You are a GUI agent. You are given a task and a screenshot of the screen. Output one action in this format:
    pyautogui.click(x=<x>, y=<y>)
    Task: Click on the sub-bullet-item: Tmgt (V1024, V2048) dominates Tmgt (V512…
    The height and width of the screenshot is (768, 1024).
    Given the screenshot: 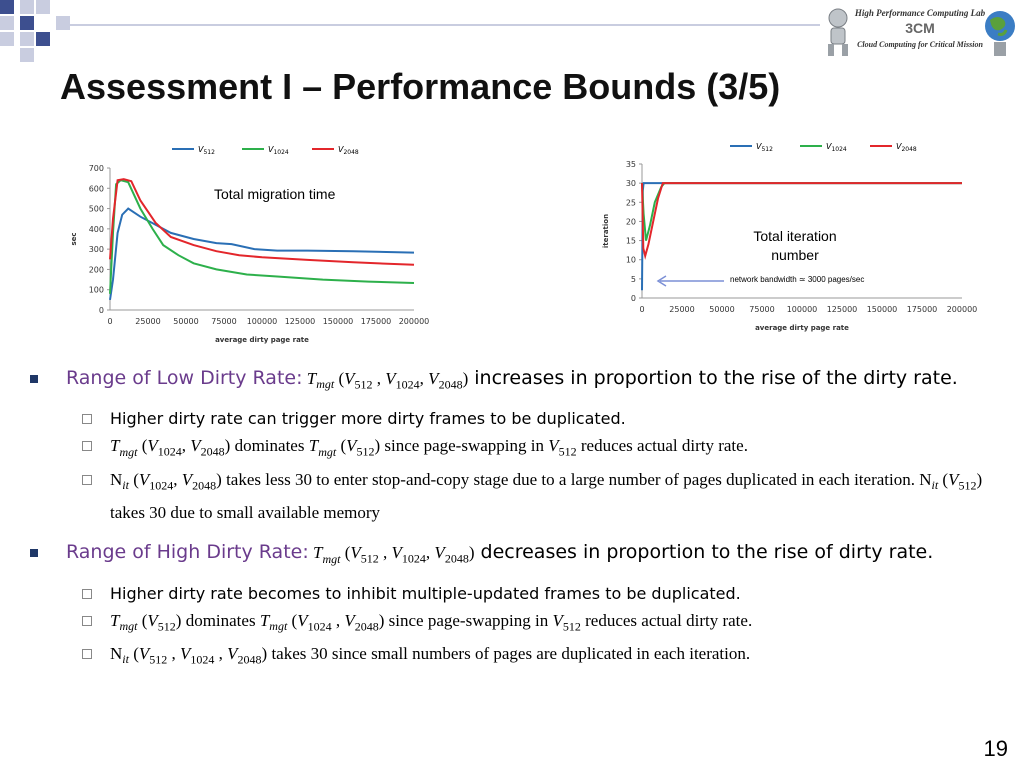 What is the action you would take?
    pyautogui.click(x=522, y=448)
    